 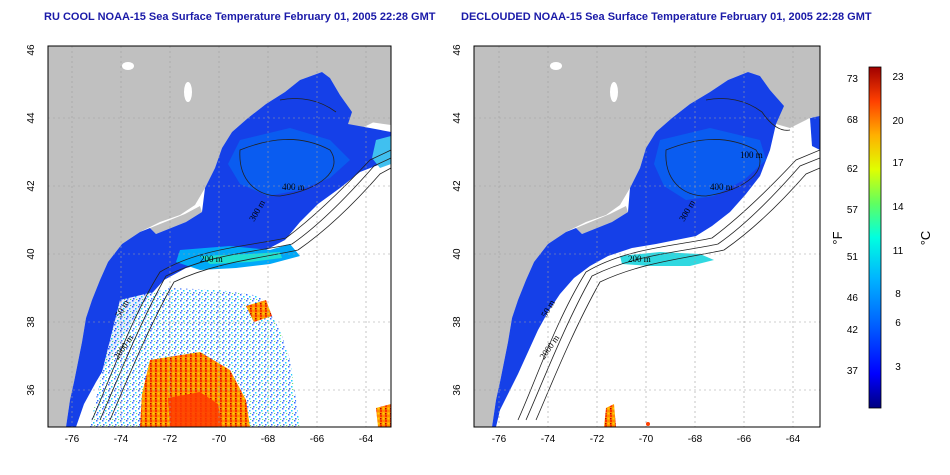 What do you see at coordinates (898, 367) in the screenshot?
I see `celsius-tick: 3` at bounding box center [898, 367].